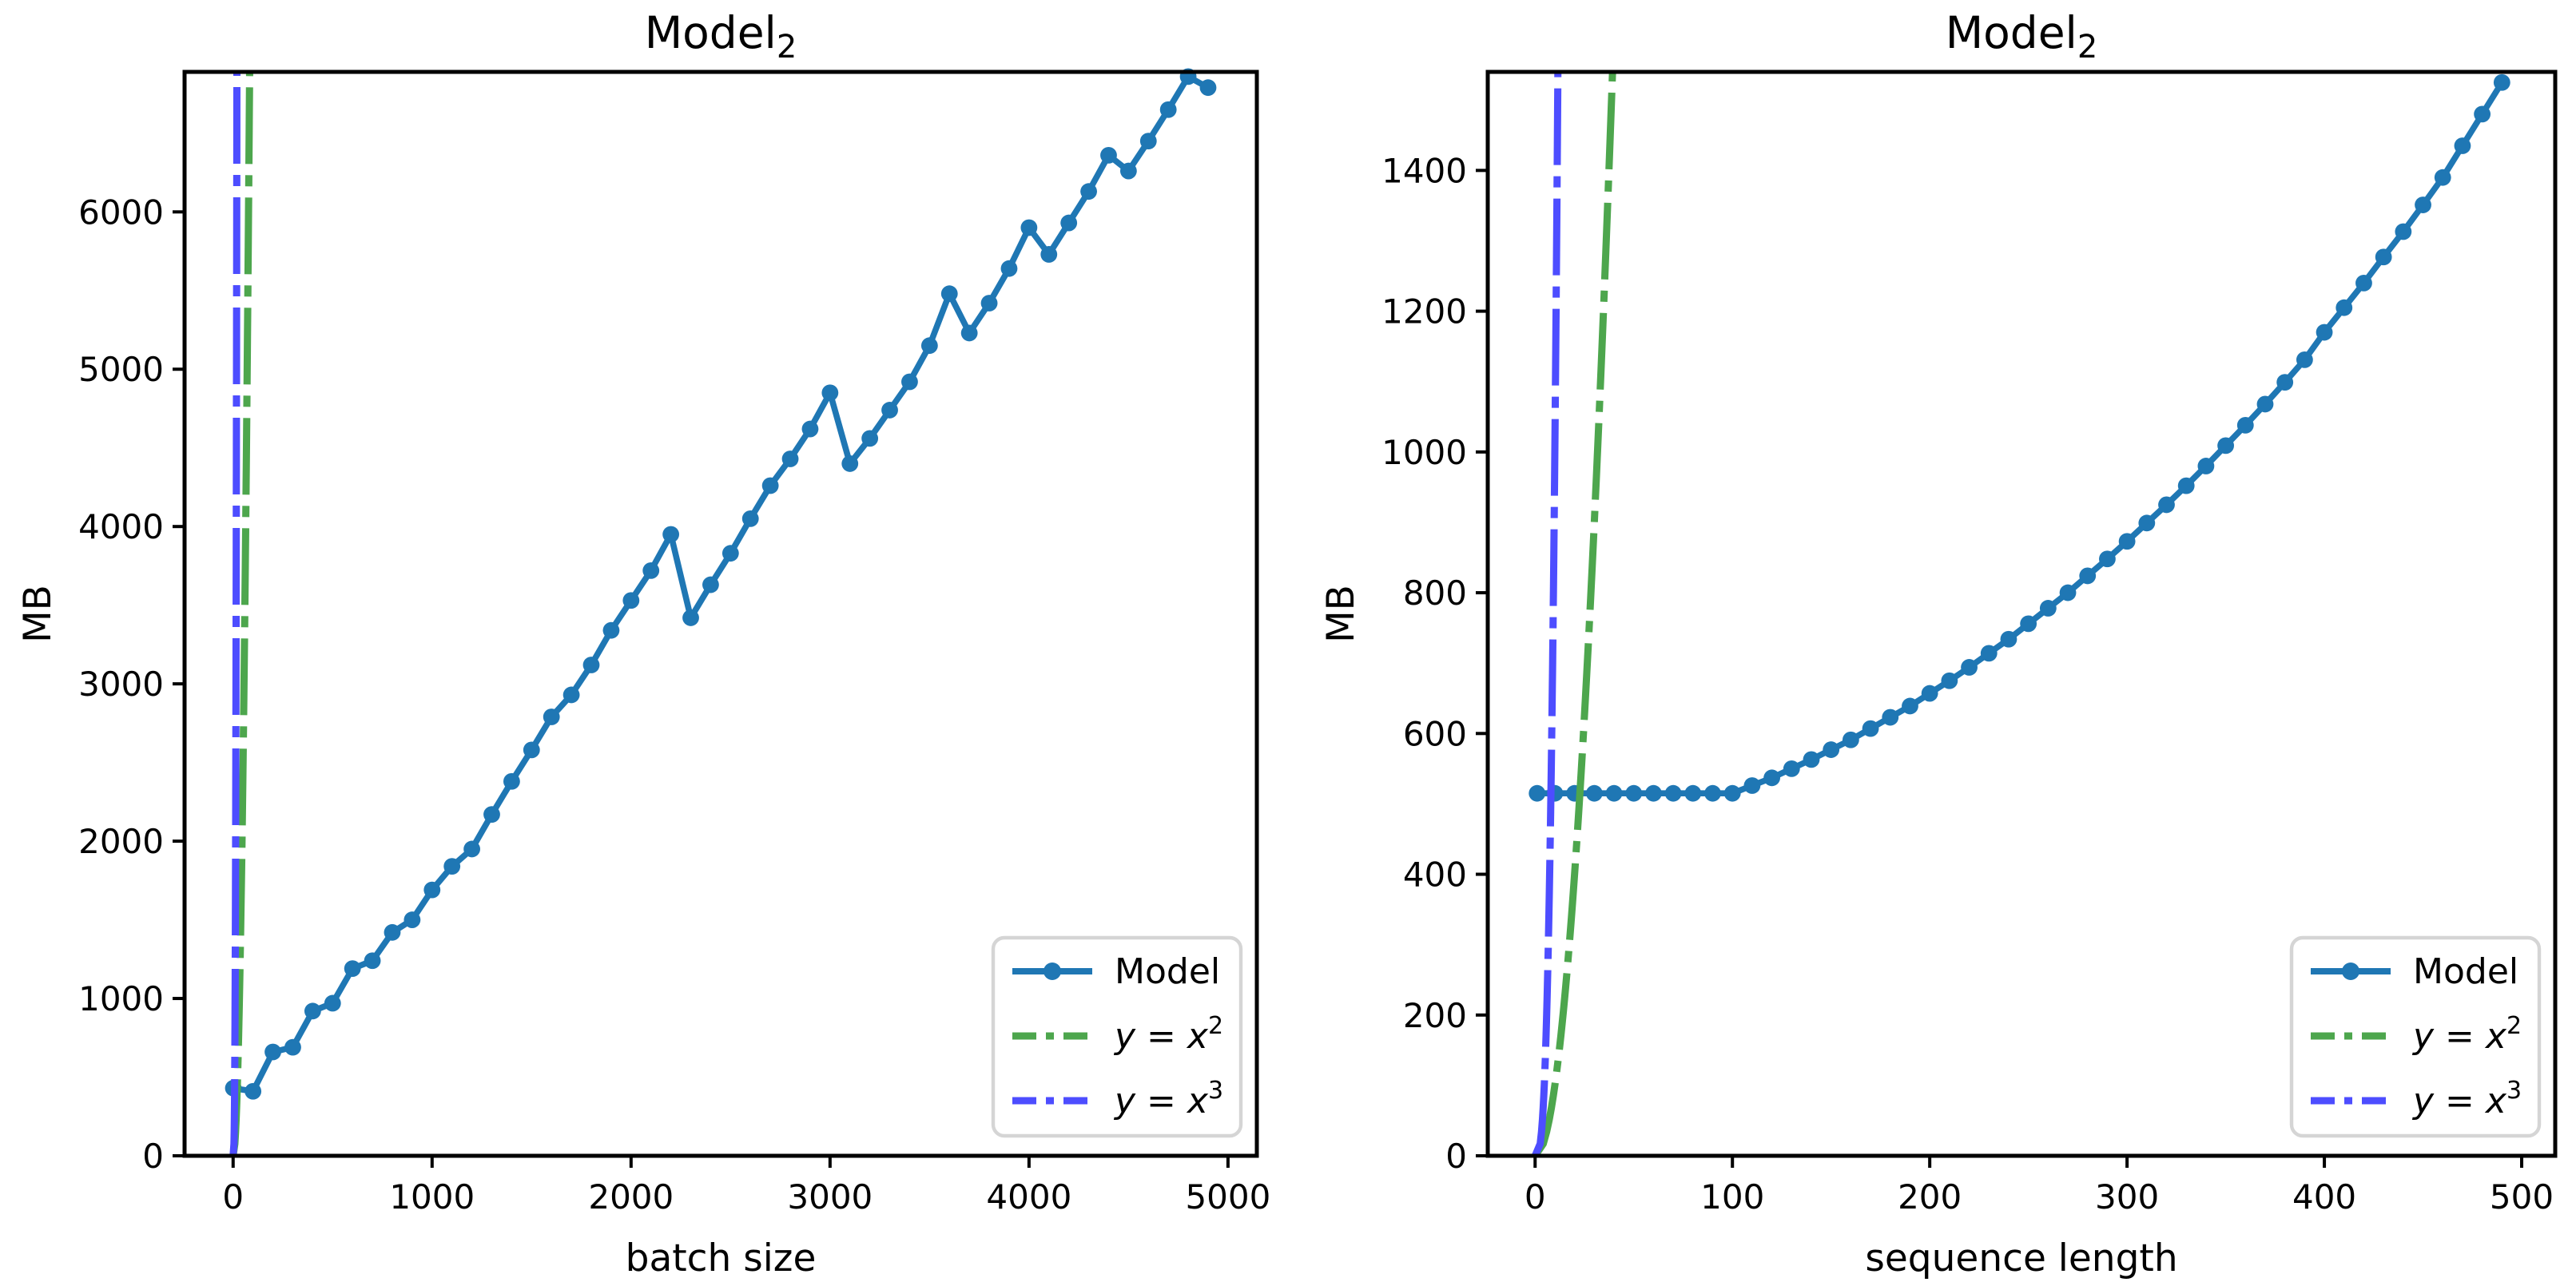 This screenshot has height=1282, width=2576. I want to click on x-tick-label: 400, so click(2324, 1197).